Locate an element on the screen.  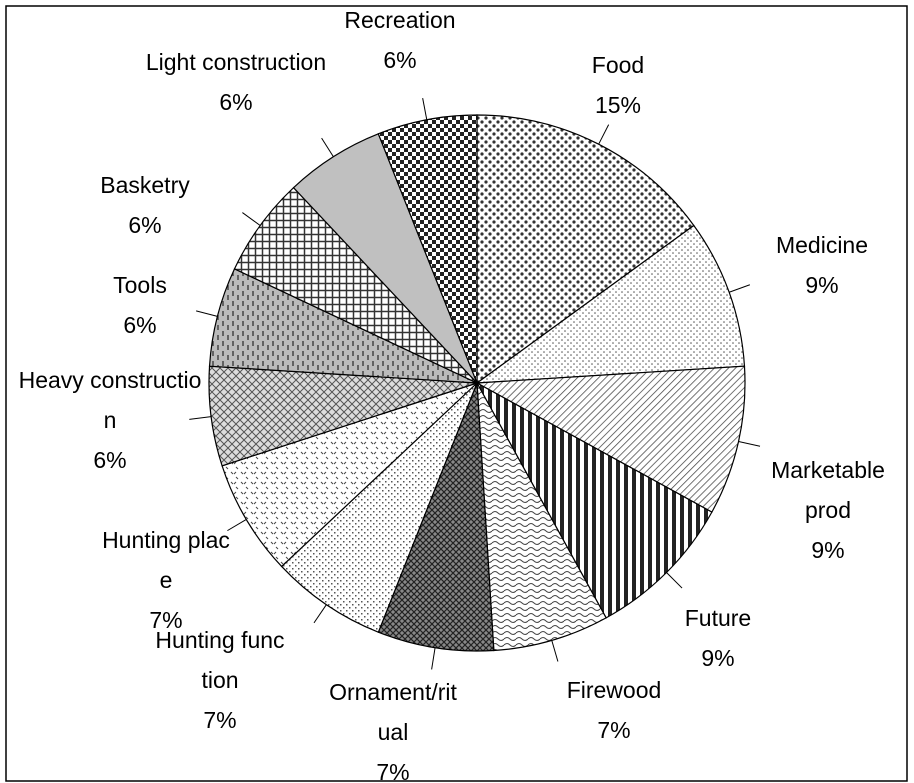
category-label: Hunting place is located at coordinates (166, 560).